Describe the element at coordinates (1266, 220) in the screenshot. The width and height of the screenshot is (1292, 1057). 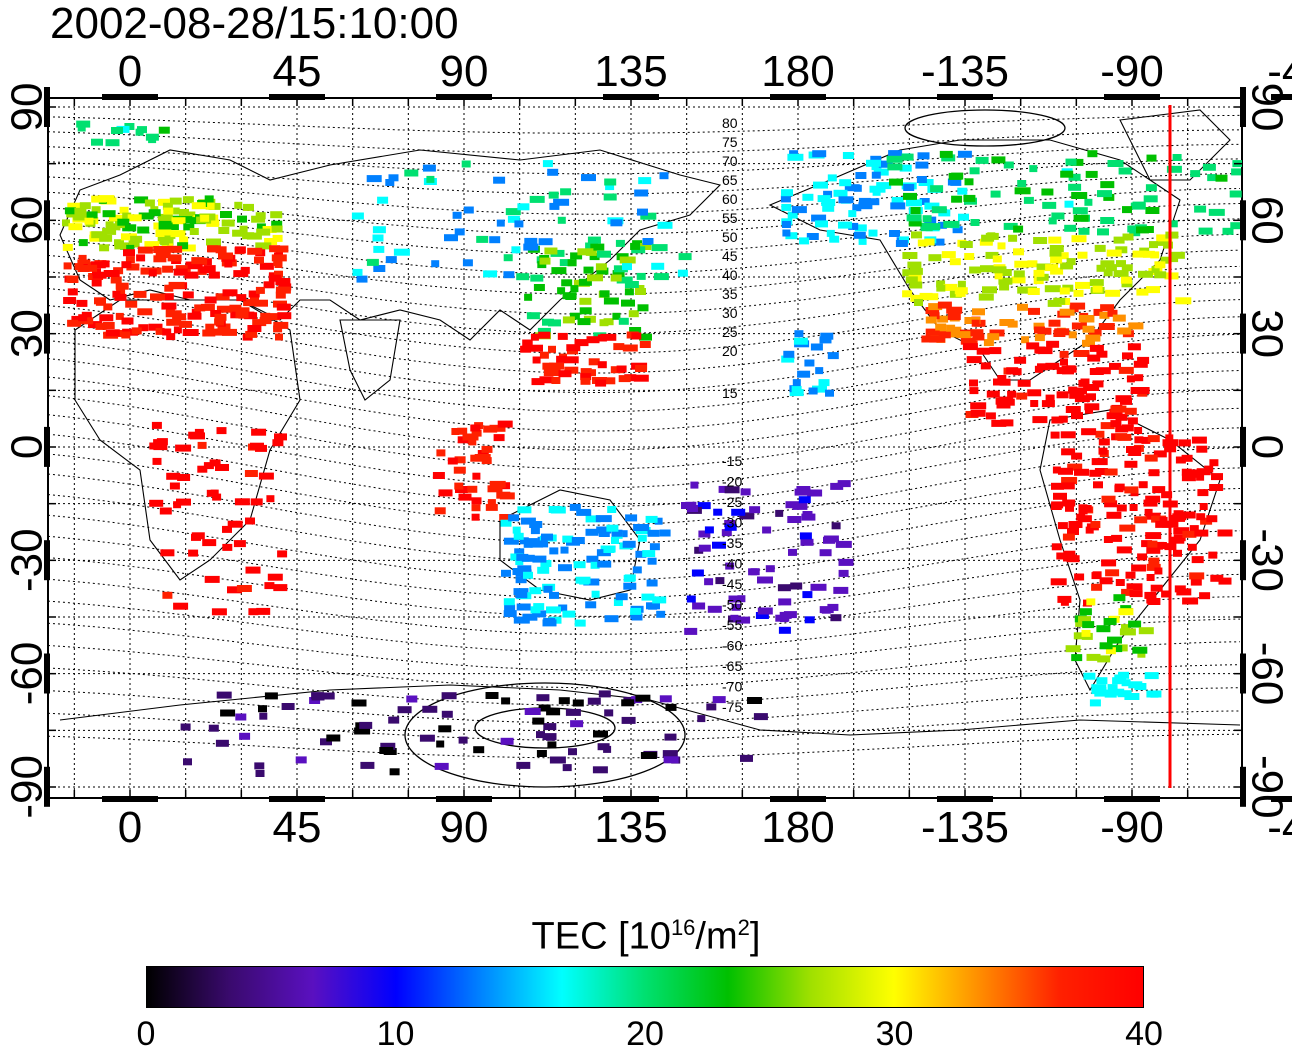
I see `right-lat-tick-label: 60` at that location.